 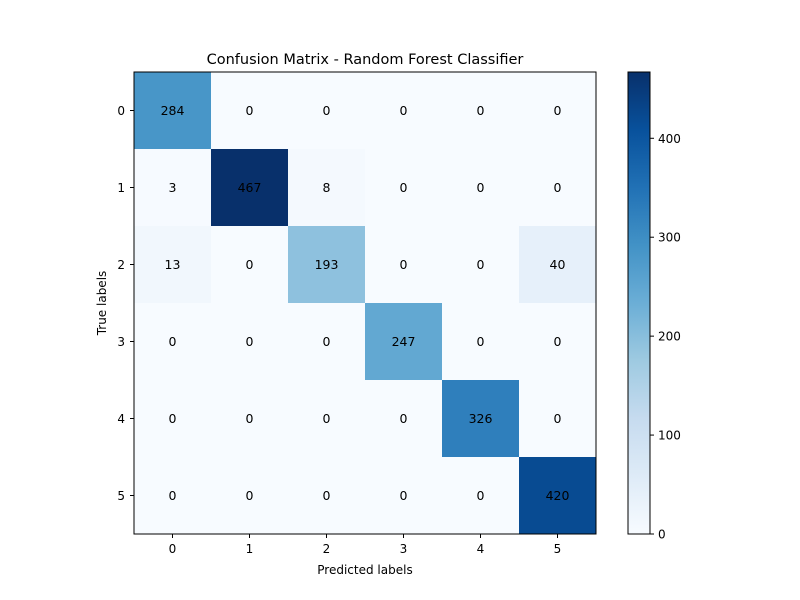 What do you see at coordinates (121, 188) in the screenshot?
I see `y-tick-label: 1` at bounding box center [121, 188].